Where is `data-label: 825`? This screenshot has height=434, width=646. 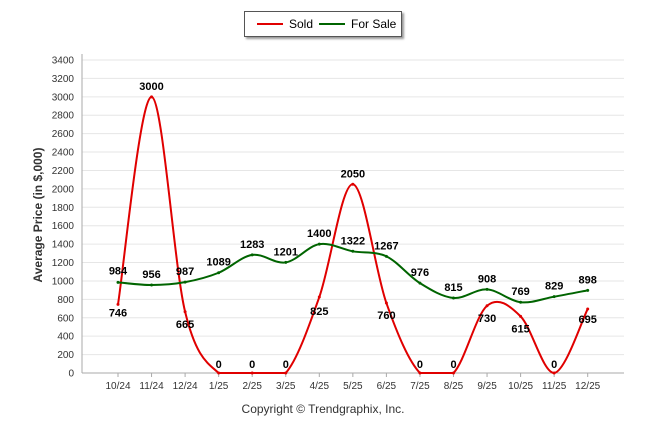
data-label: 825 is located at coordinates (319, 312).